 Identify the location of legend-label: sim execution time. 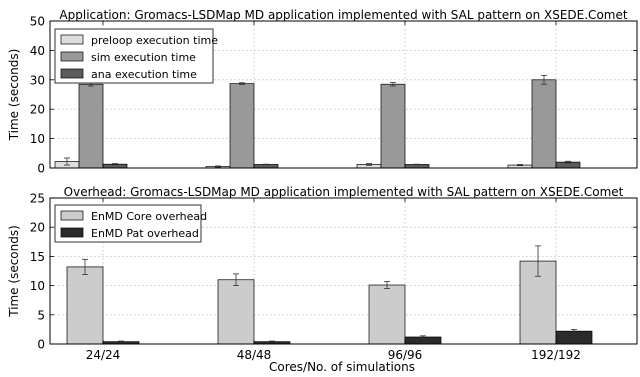
(143, 57).